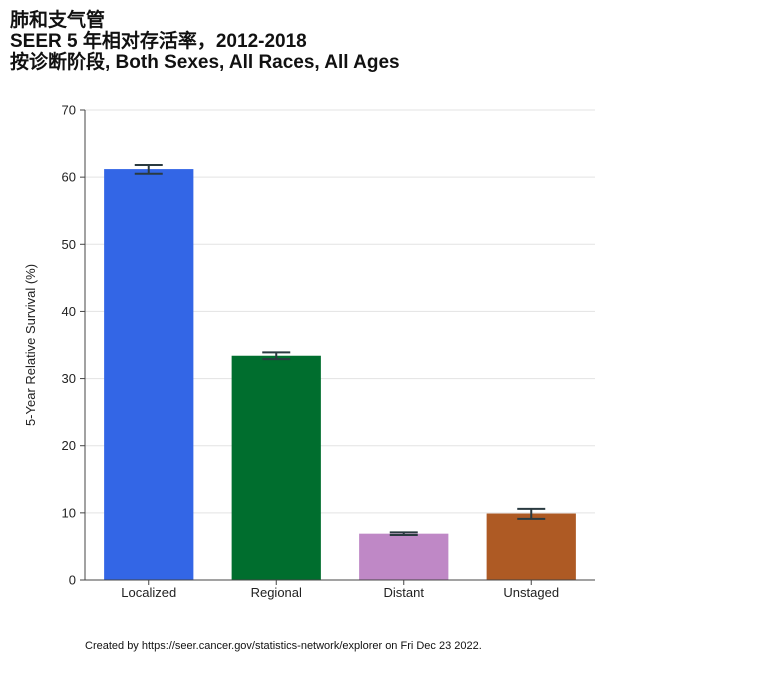 The width and height of the screenshot is (780, 685). Describe the element at coordinates (30, 345) in the screenshot. I see `y-axis-label: 5-Year Relative Survival (%)` at that location.